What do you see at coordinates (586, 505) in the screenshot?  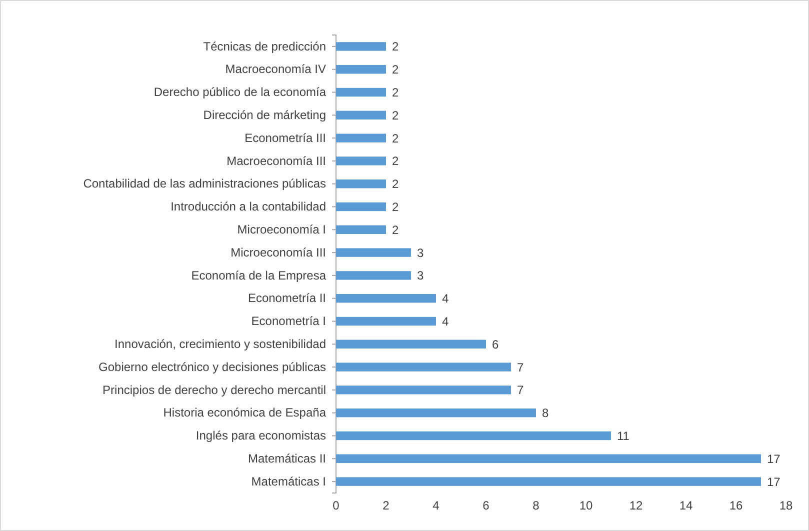 I see `x-tick-label: 10` at bounding box center [586, 505].